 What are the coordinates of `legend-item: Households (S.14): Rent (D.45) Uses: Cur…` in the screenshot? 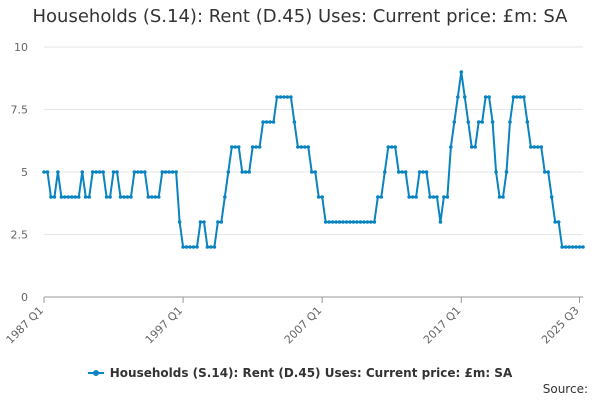 It's located at (299, 373).